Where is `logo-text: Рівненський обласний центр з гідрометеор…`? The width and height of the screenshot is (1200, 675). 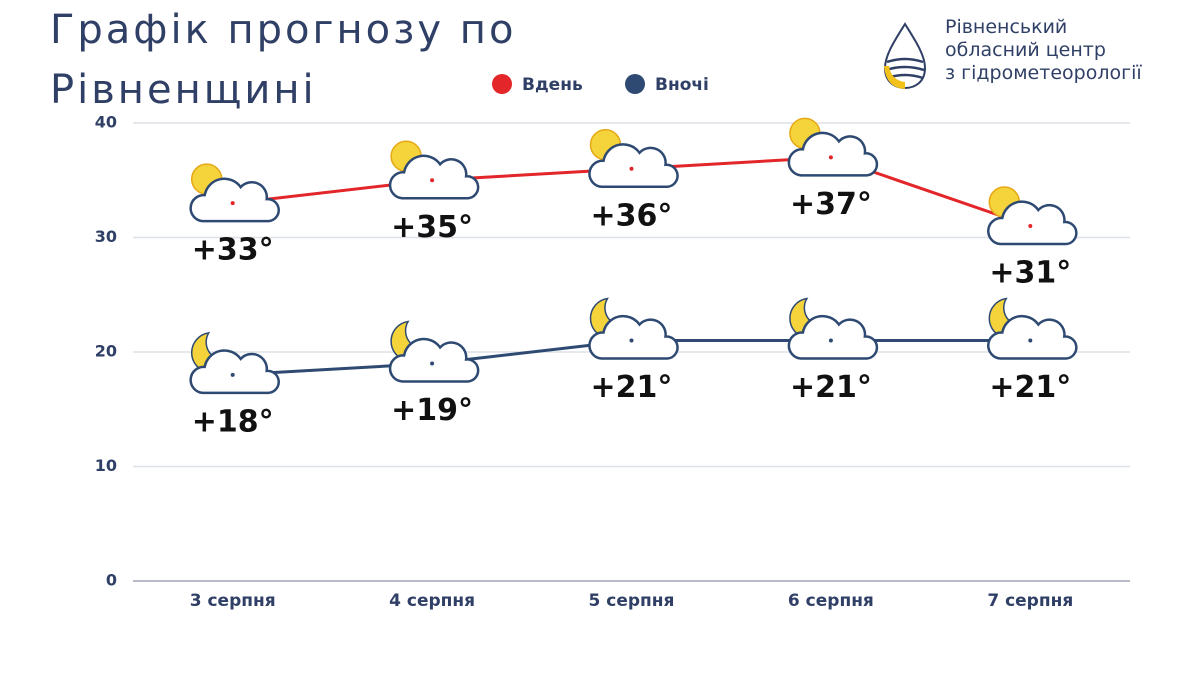
logo-text: Рівненський обласний центр з гідрометеор… is located at coordinates (1043, 50).